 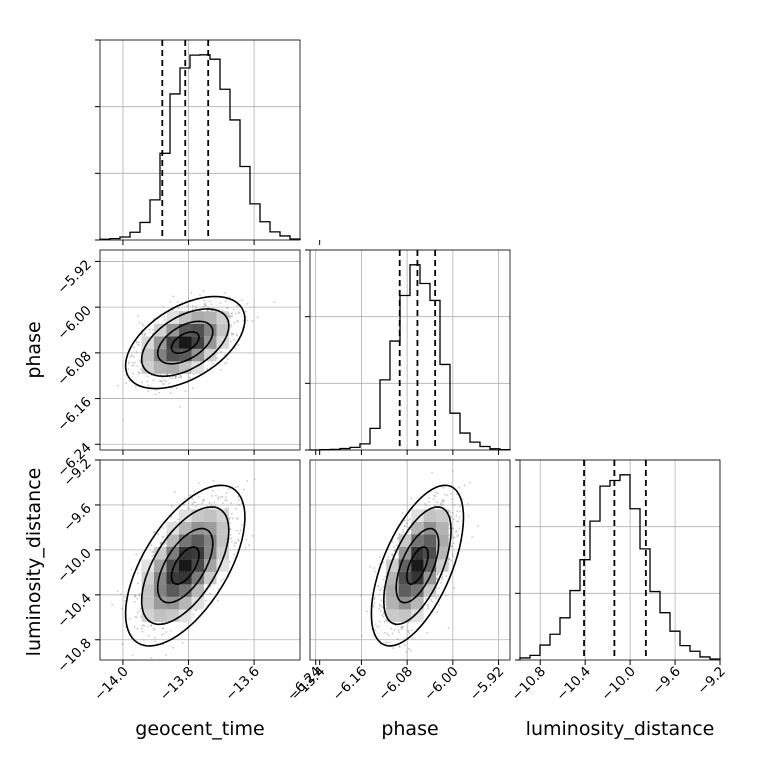 I want to click on panel-frame, so click(x=200, y=560).